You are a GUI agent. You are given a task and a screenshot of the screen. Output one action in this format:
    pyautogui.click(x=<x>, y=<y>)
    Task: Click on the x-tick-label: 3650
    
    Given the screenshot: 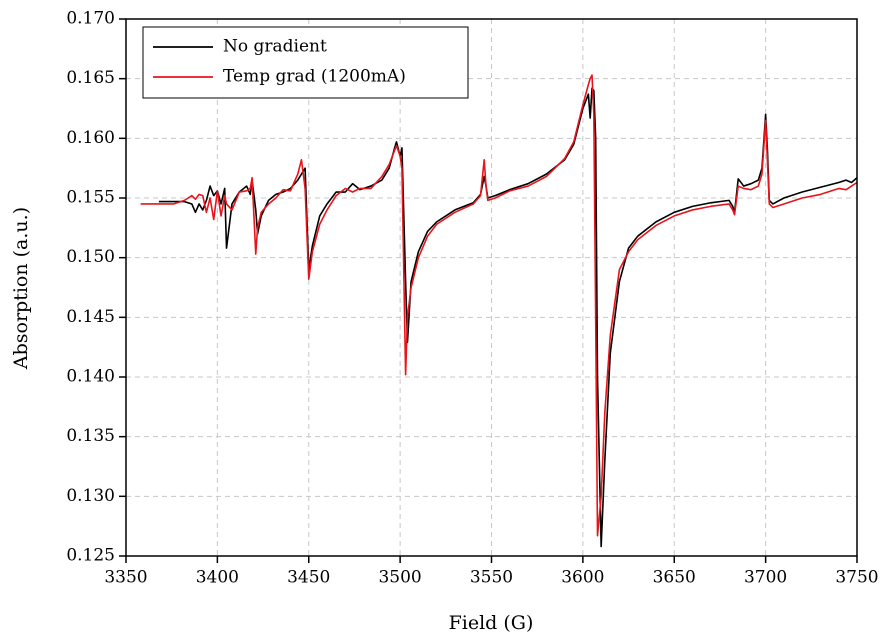 What is the action you would take?
    pyautogui.click(x=674, y=578)
    